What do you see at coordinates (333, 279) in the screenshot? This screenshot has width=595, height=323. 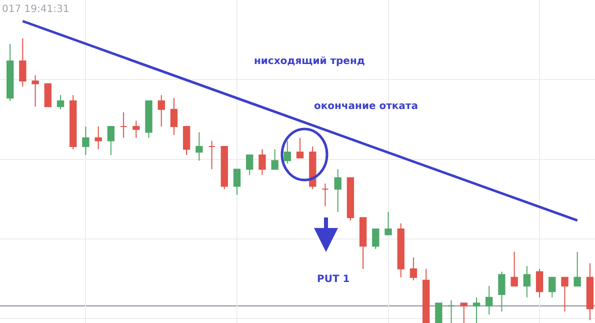 I see `annotation: PUT 1` at bounding box center [333, 279].